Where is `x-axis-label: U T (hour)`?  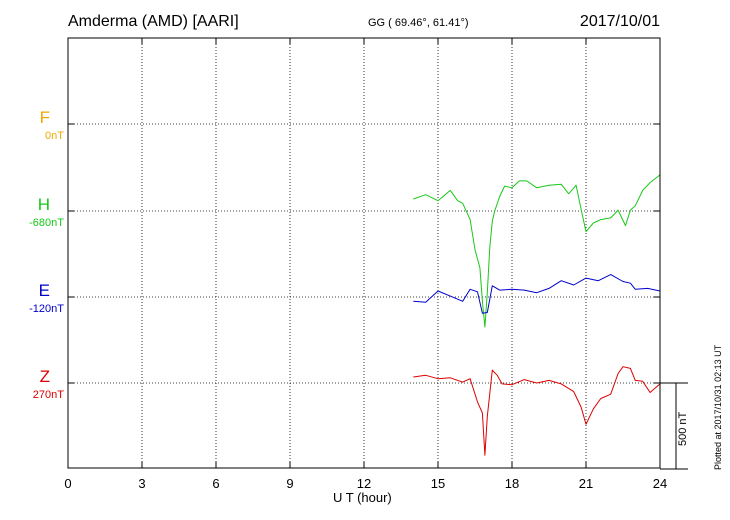 x-axis-label: U T (hour) is located at coordinates (362, 497).